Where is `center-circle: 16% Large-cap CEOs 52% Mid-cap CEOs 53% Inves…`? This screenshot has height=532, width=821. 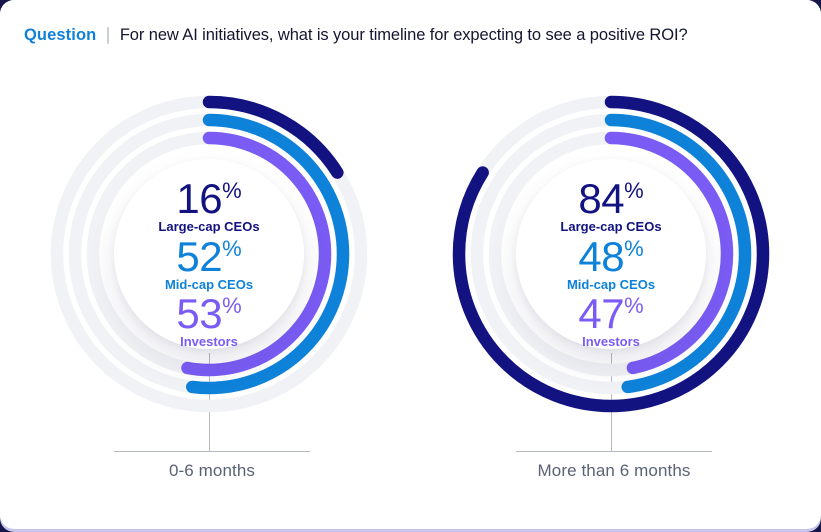 center-circle: 16% Large-cap CEOs 52% Mid-cap CEOs 53% Inves… is located at coordinates (209, 254).